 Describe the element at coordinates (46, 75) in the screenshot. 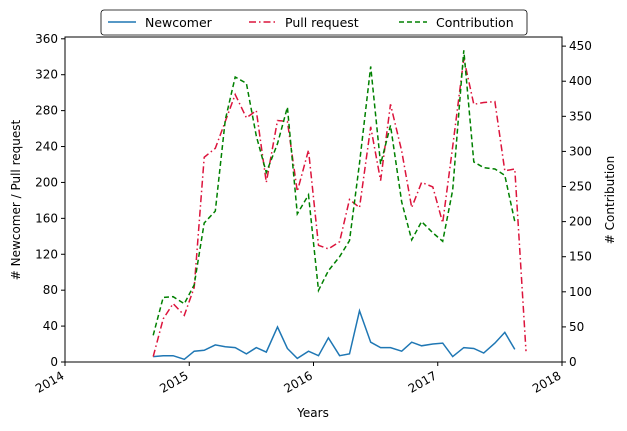

I see `y-left-tick-label: 320` at that location.